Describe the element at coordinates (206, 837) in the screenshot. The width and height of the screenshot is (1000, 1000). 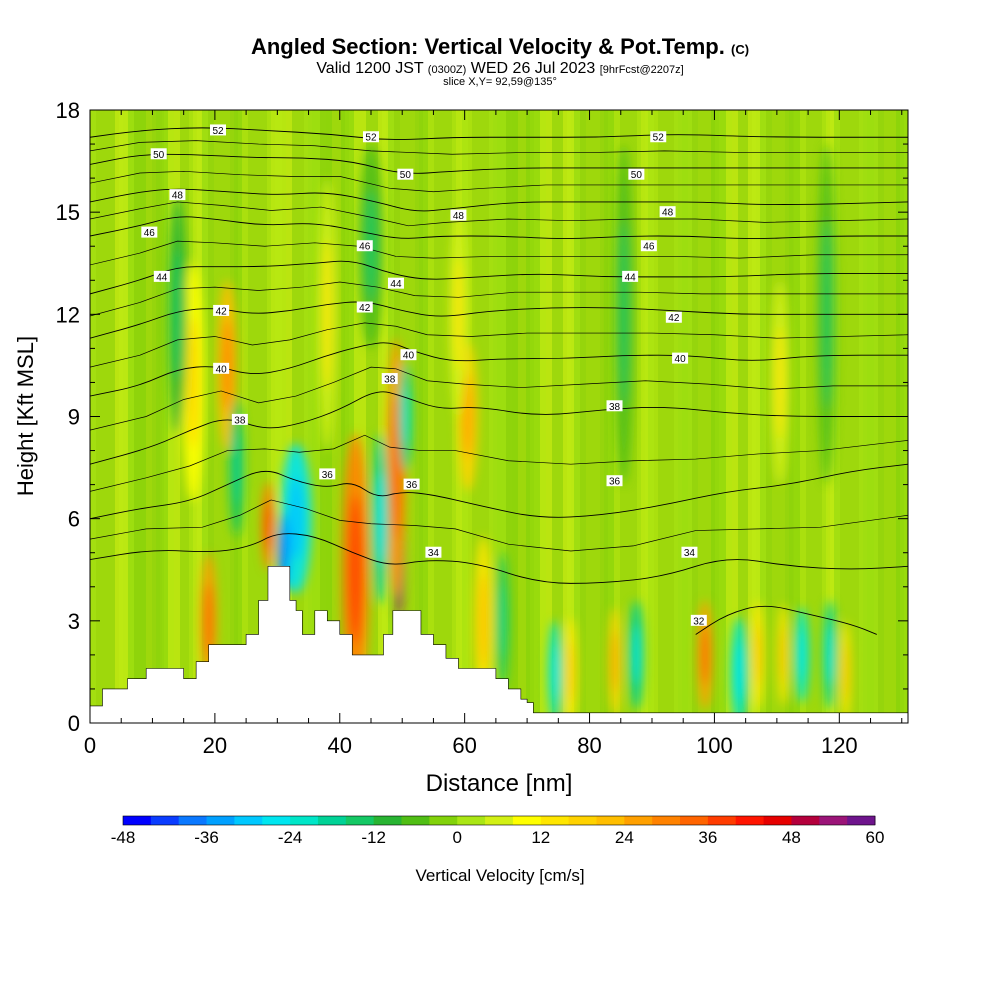
I see `colorbar-tick-label: -36` at that location.